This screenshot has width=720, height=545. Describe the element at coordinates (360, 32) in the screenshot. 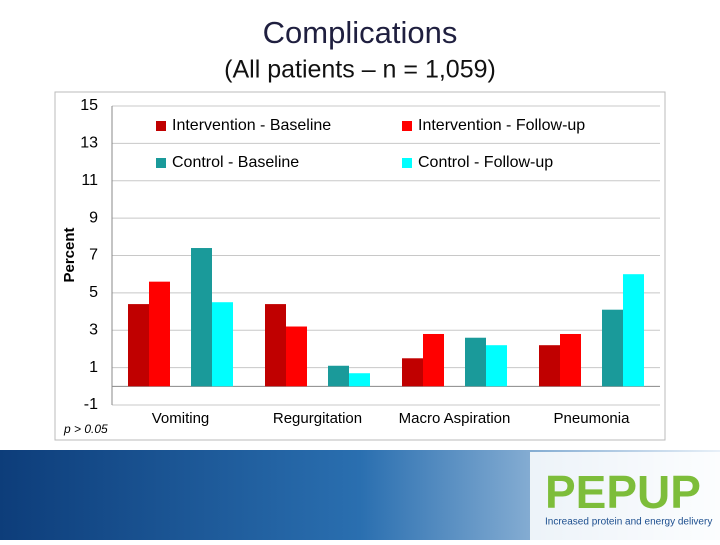

I see `chart-title: Complications` at that location.